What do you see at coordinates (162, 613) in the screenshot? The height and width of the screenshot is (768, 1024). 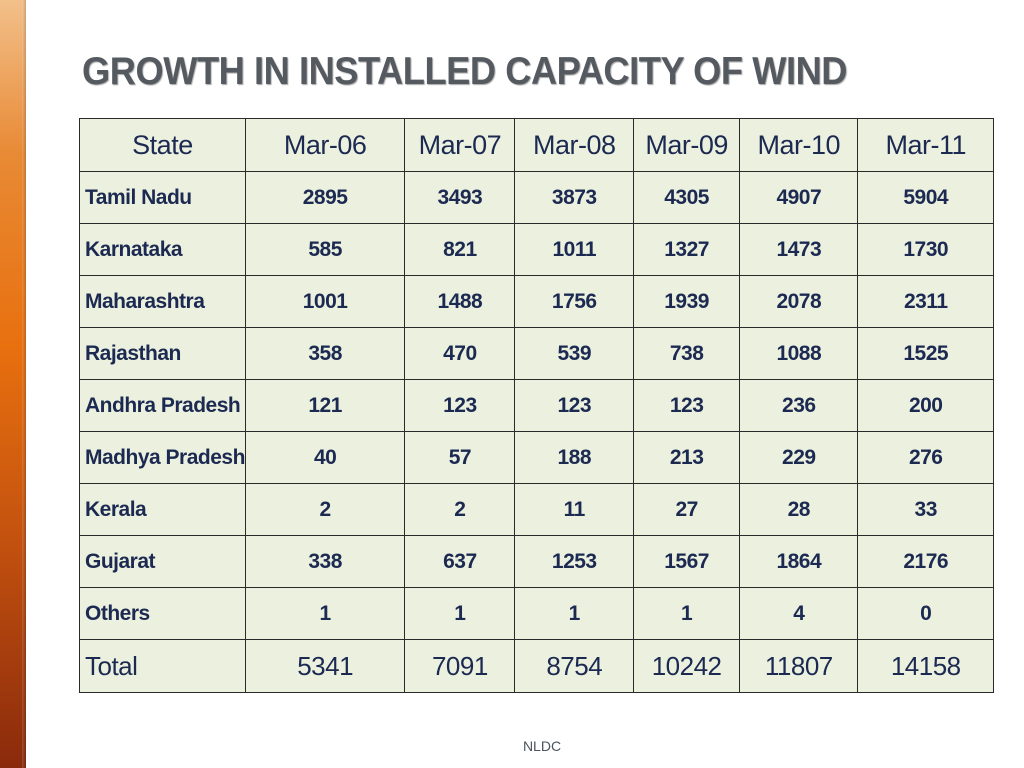 I see `state-name-cell: Others` at bounding box center [162, 613].